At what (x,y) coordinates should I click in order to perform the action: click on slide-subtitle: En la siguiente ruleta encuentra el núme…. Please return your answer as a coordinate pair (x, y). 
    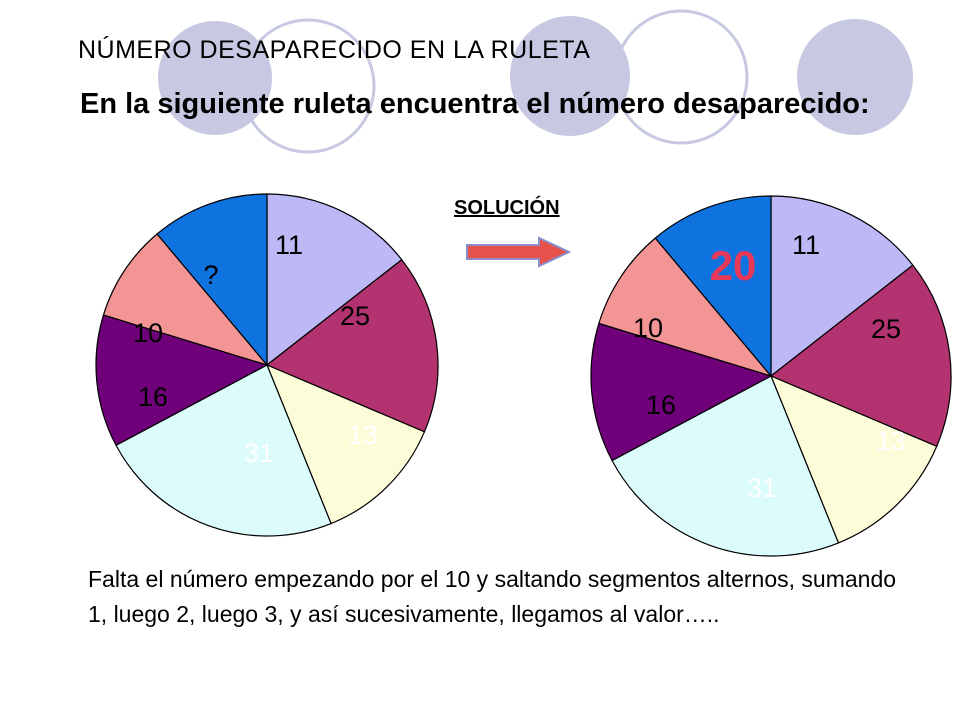
    Looking at the image, I should click on (475, 104).